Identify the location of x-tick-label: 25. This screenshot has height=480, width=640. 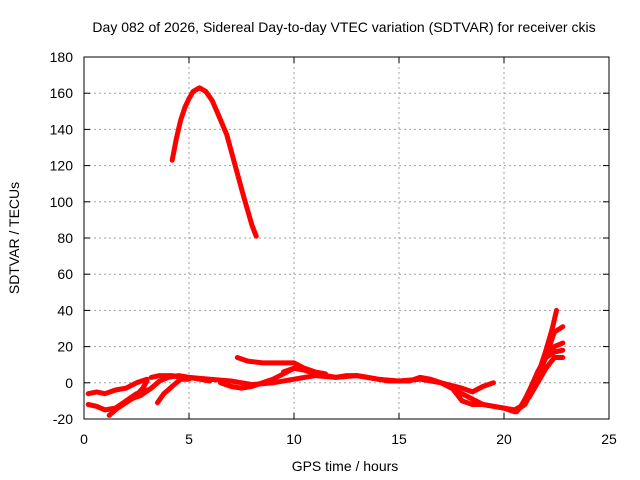
(609, 439).